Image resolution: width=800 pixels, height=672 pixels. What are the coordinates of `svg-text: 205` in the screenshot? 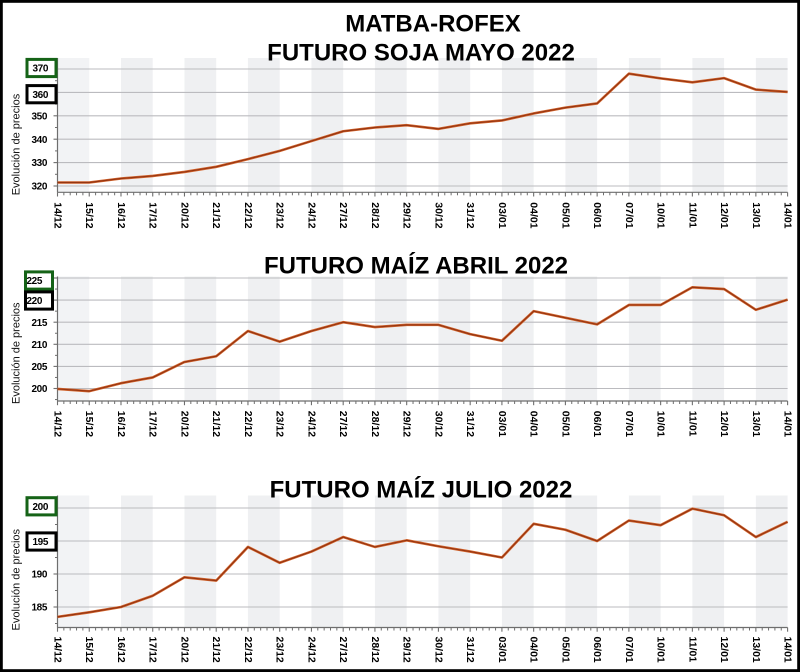 It's located at (40, 367).